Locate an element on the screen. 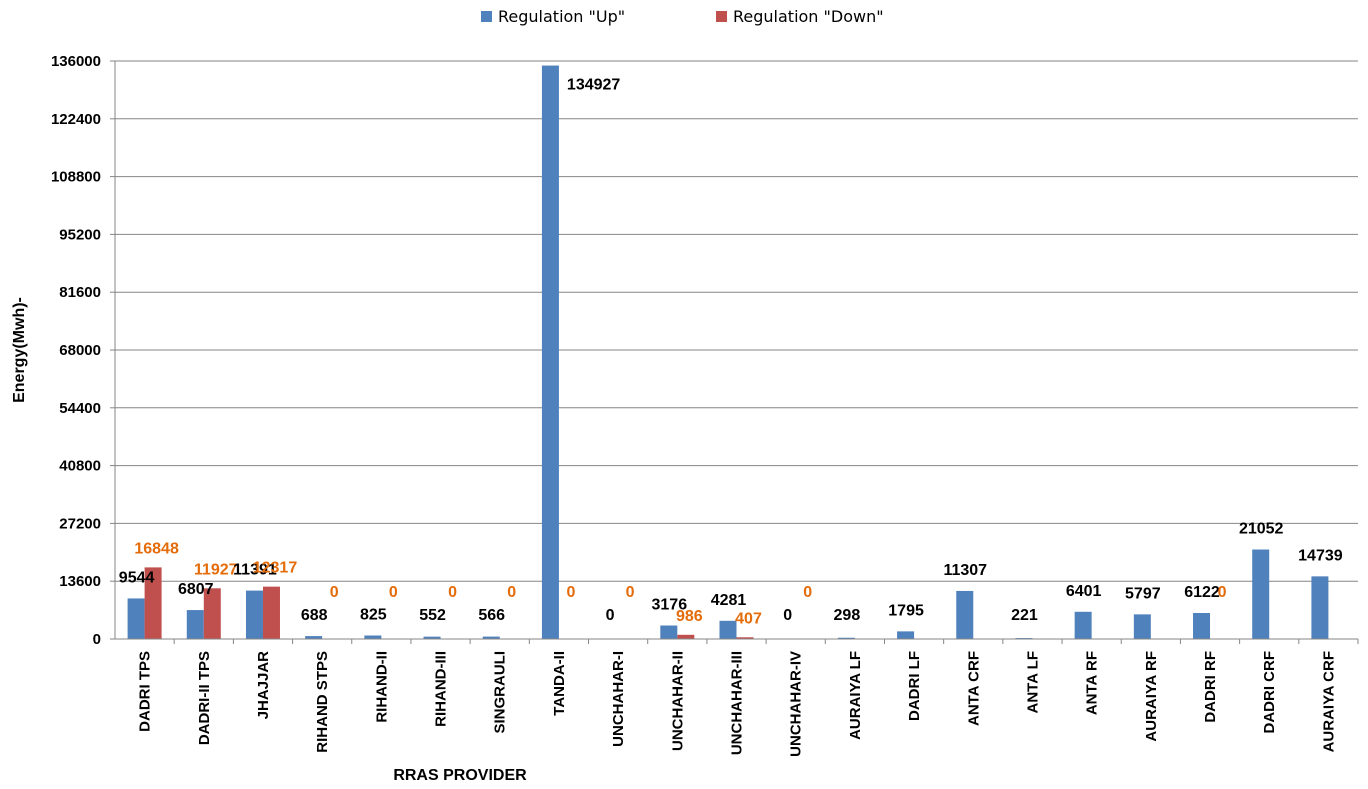 The height and width of the screenshot is (789, 1368). x-category-label: UNCHAHAR-II is located at coordinates (677, 701).